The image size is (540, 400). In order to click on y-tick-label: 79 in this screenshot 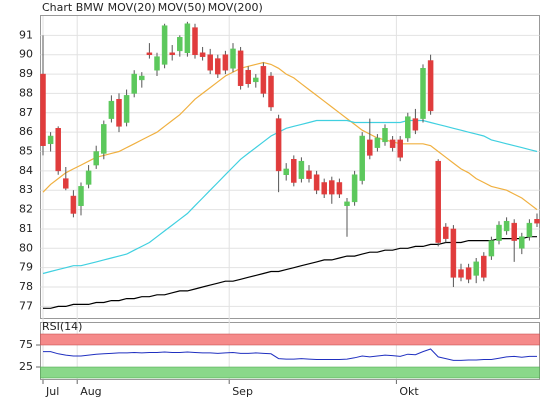, I will do `click(26, 267)`.